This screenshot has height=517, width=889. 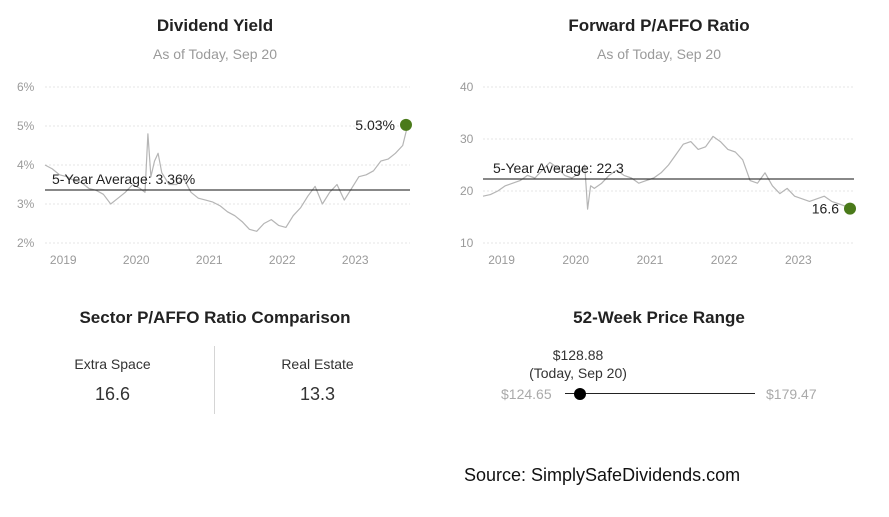 What do you see at coordinates (26, 204) in the screenshot?
I see `dividend-yield-y-tick-label: 3%` at bounding box center [26, 204].